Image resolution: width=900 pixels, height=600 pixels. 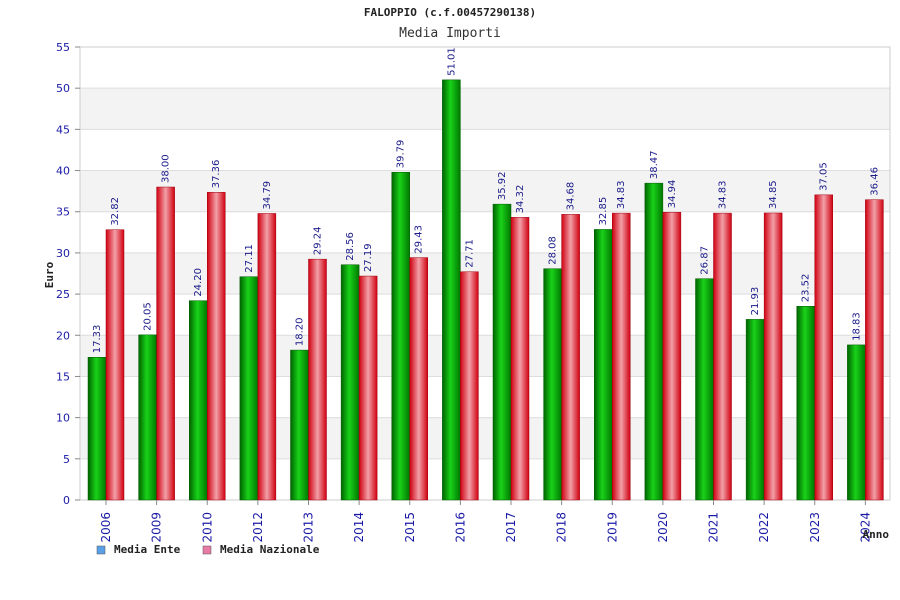 What do you see at coordinates (63, 335) in the screenshot?
I see `y-tick-label: 20` at bounding box center [63, 335].